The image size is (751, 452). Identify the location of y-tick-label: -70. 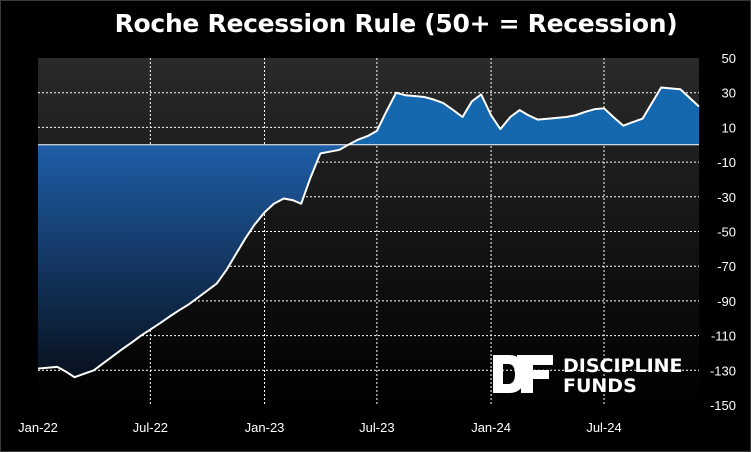
(726, 266).